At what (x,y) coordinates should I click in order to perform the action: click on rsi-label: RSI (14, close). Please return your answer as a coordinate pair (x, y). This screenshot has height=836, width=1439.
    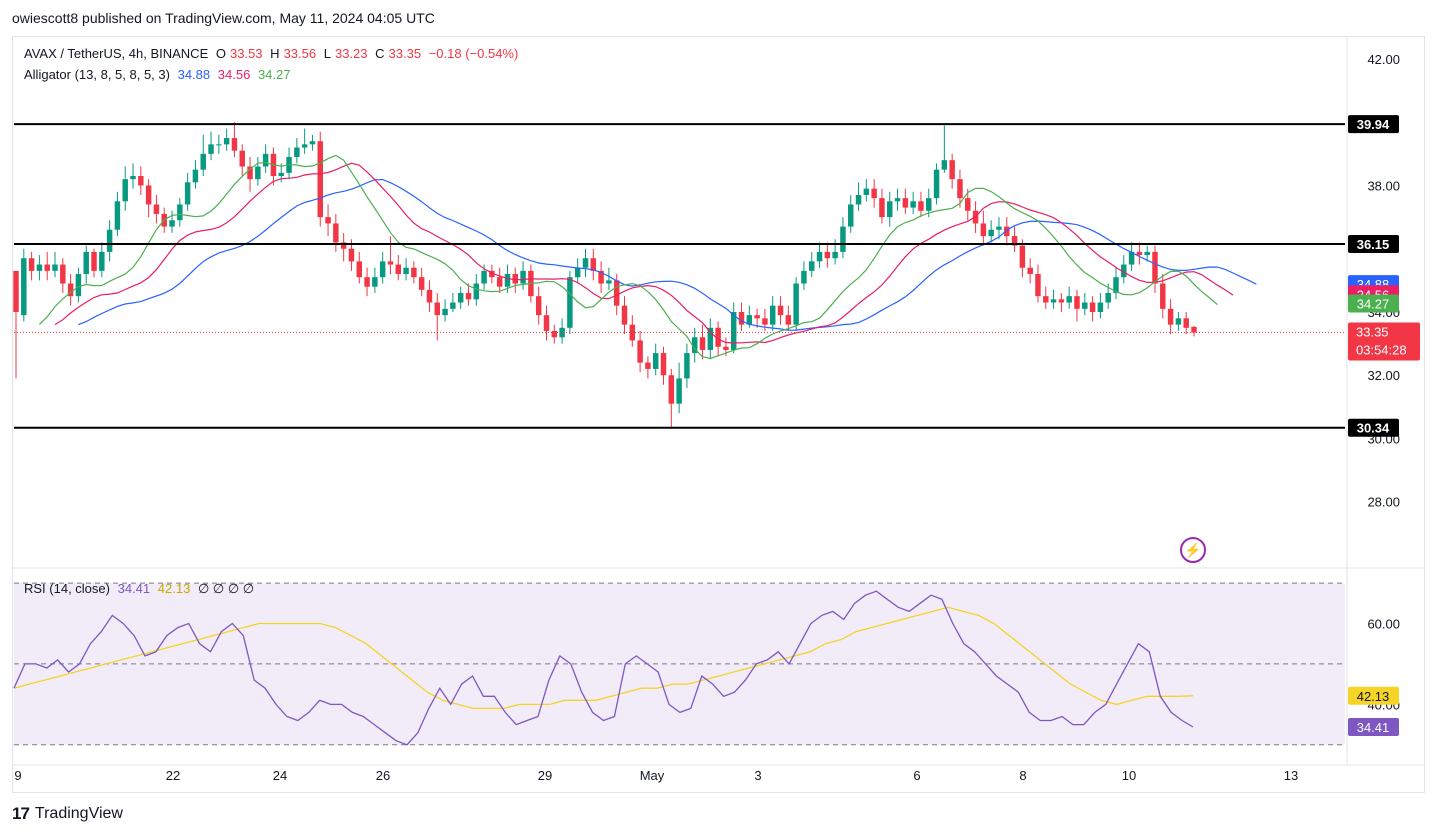
    Looking at the image, I should click on (67, 588).